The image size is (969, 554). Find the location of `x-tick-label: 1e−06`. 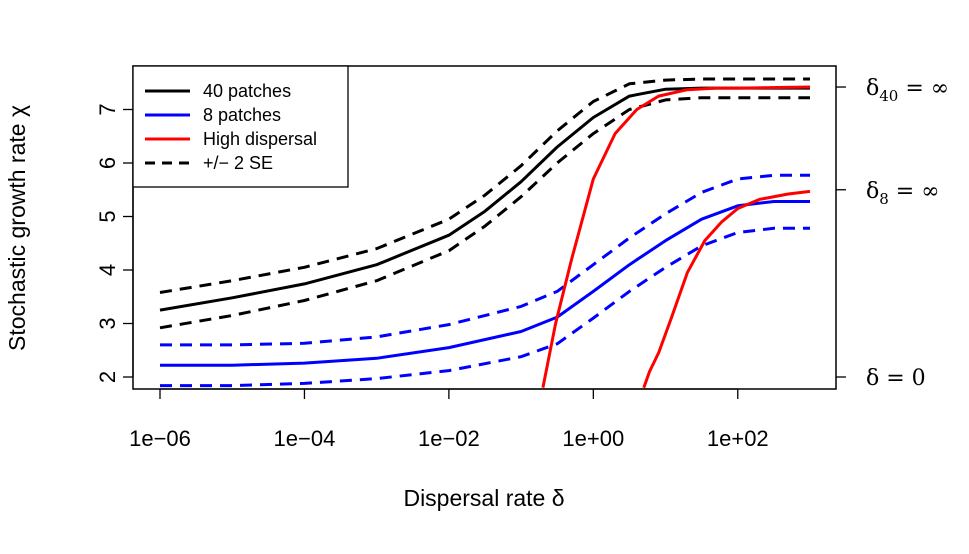

x-tick-label: 1e−06 is located at coordinates (160, 438).